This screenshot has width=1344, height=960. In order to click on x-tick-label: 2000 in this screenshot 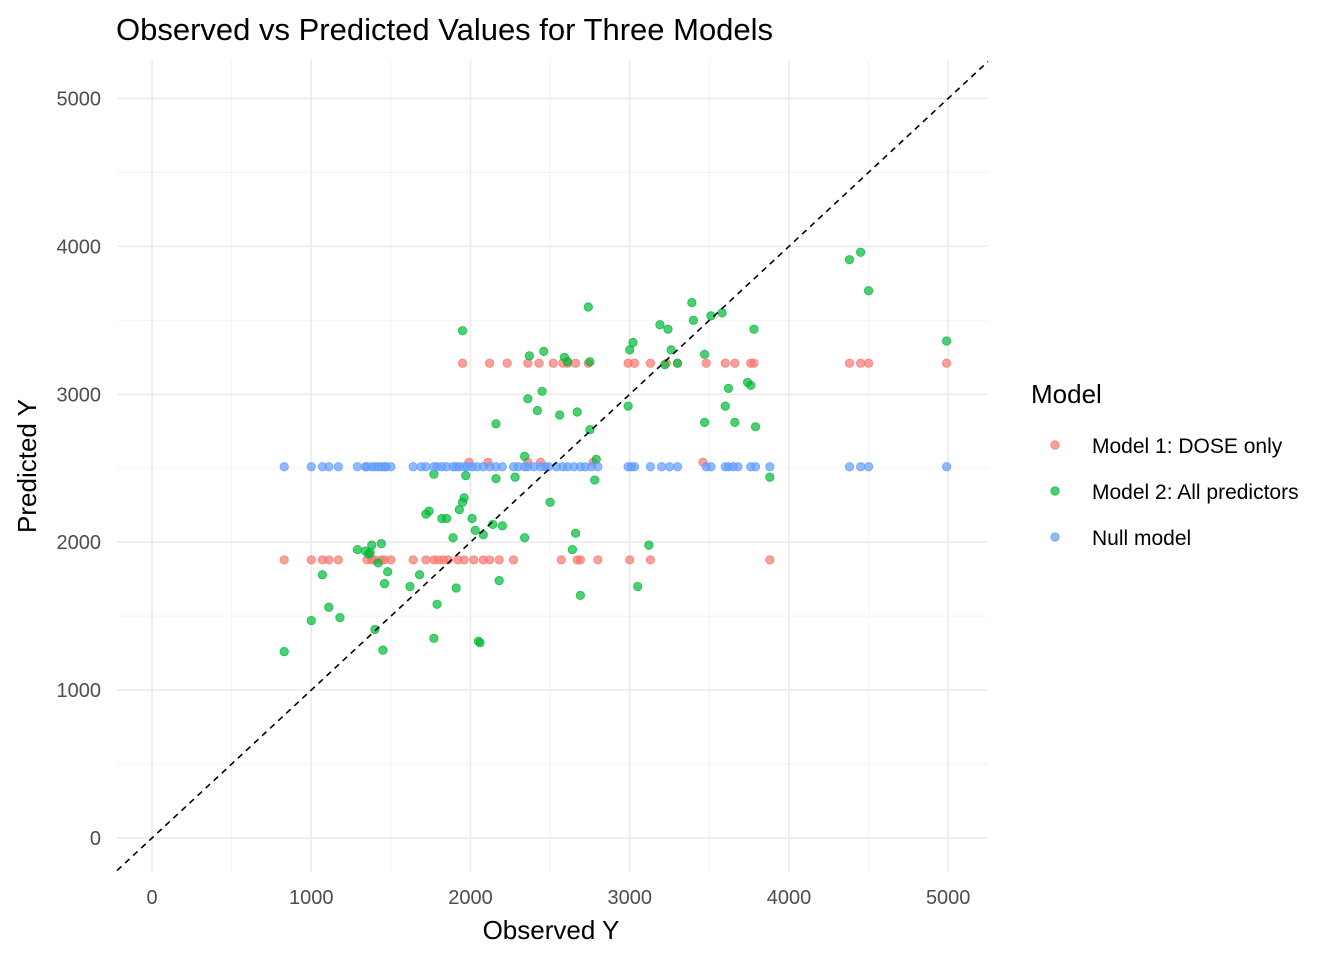, I will do `click(470, 898)`.